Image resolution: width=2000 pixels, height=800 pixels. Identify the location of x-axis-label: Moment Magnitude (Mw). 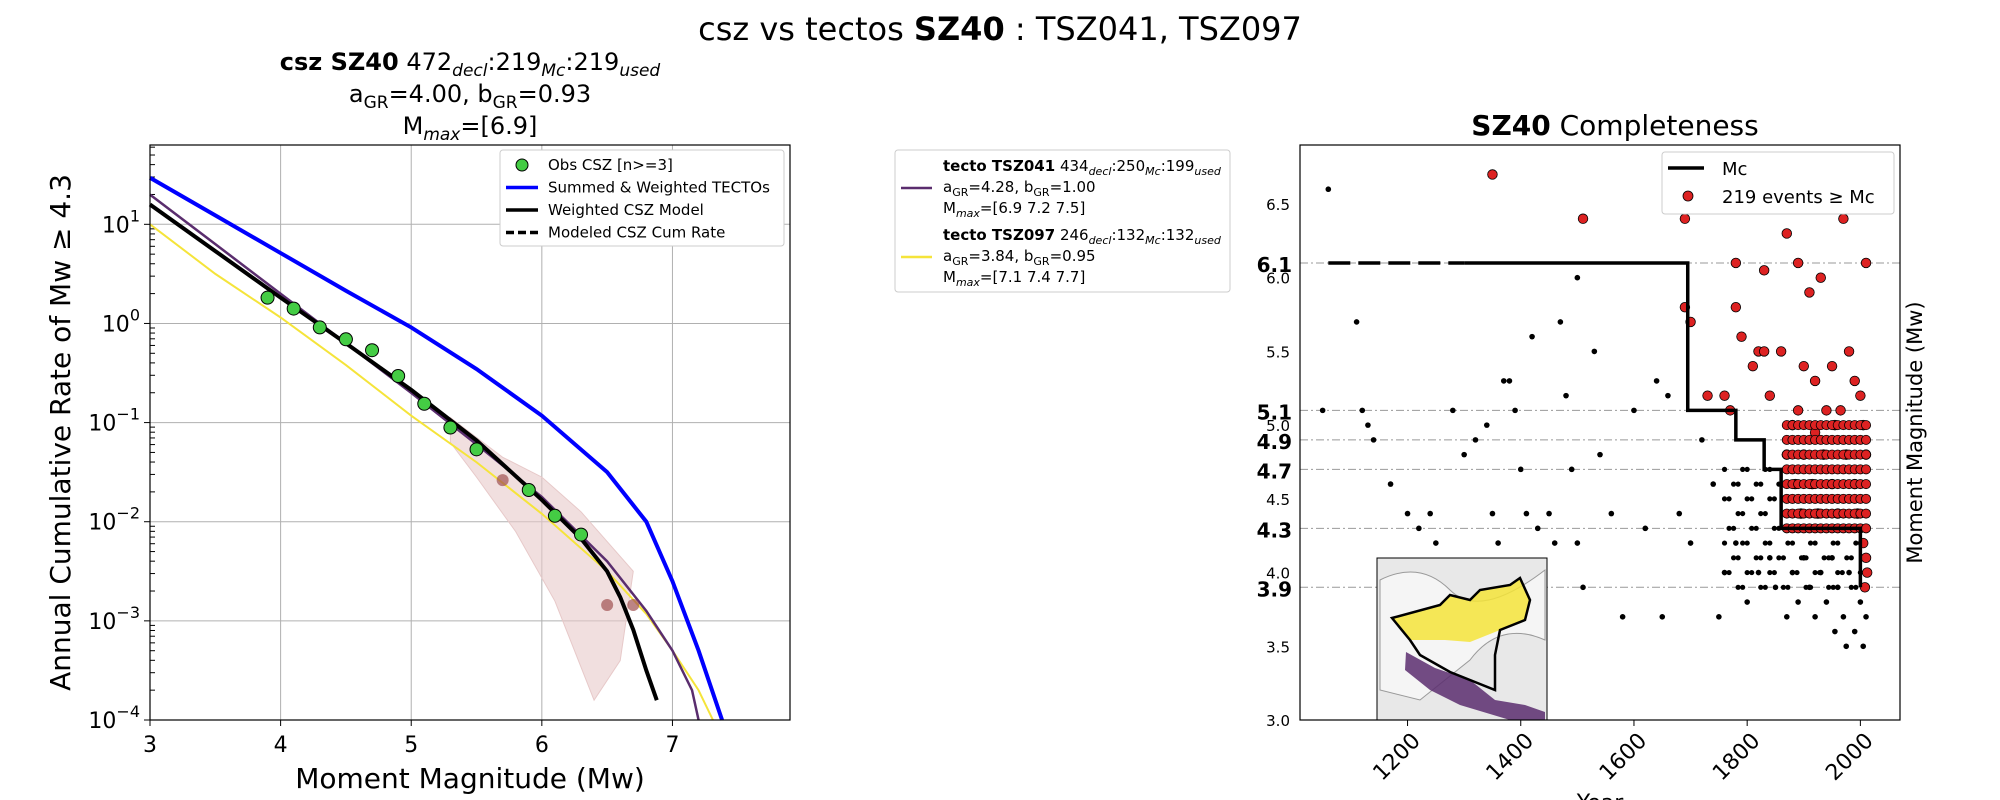
(470, 778).